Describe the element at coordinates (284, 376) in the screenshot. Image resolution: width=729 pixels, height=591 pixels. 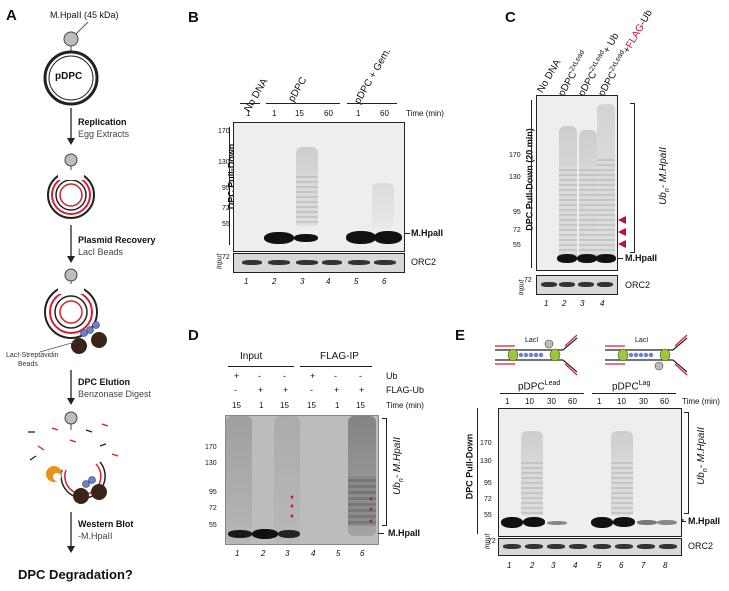
I see `ub-d-3: -` at that location.